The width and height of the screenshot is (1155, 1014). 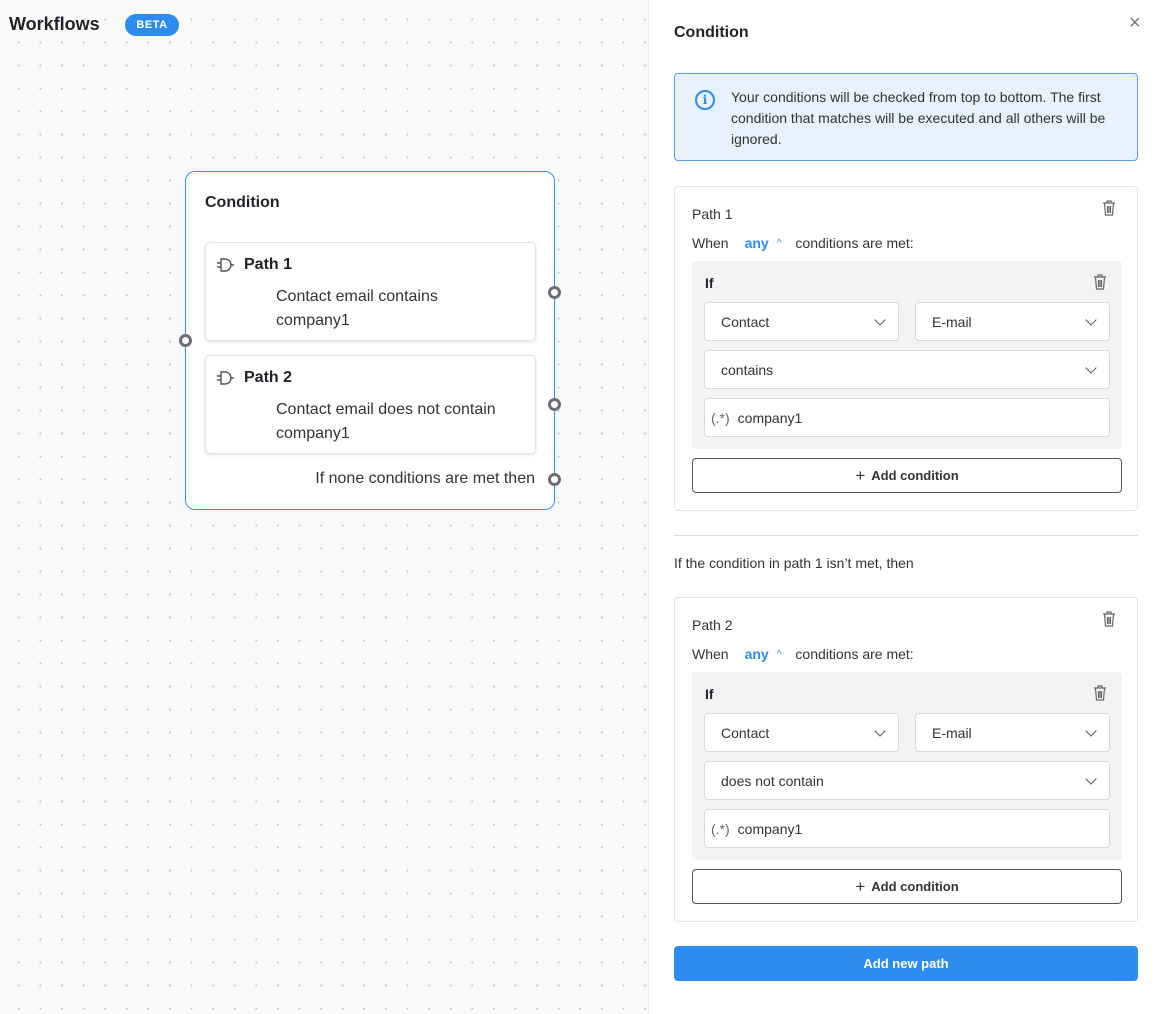 What do you see at coordinates (425, 478) in the screenshot?
I see `fallback-label: If none conditions are met then` at bounding box center [425, 478].